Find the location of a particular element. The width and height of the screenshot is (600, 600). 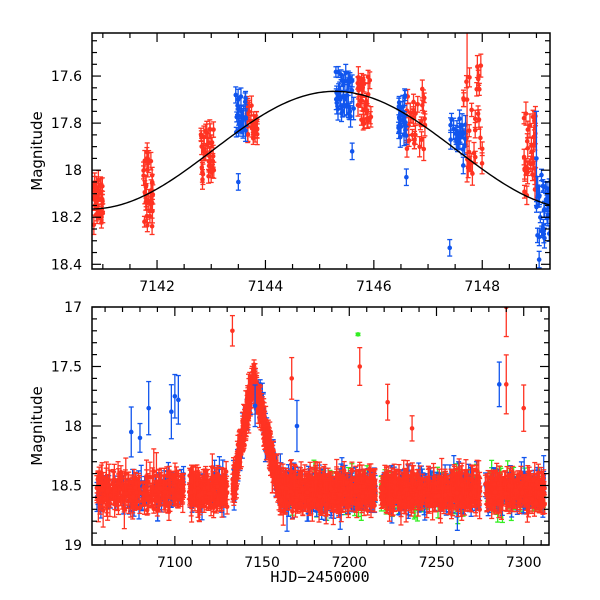

x-tick-label: 7144 is located at coordinates (266, 287).